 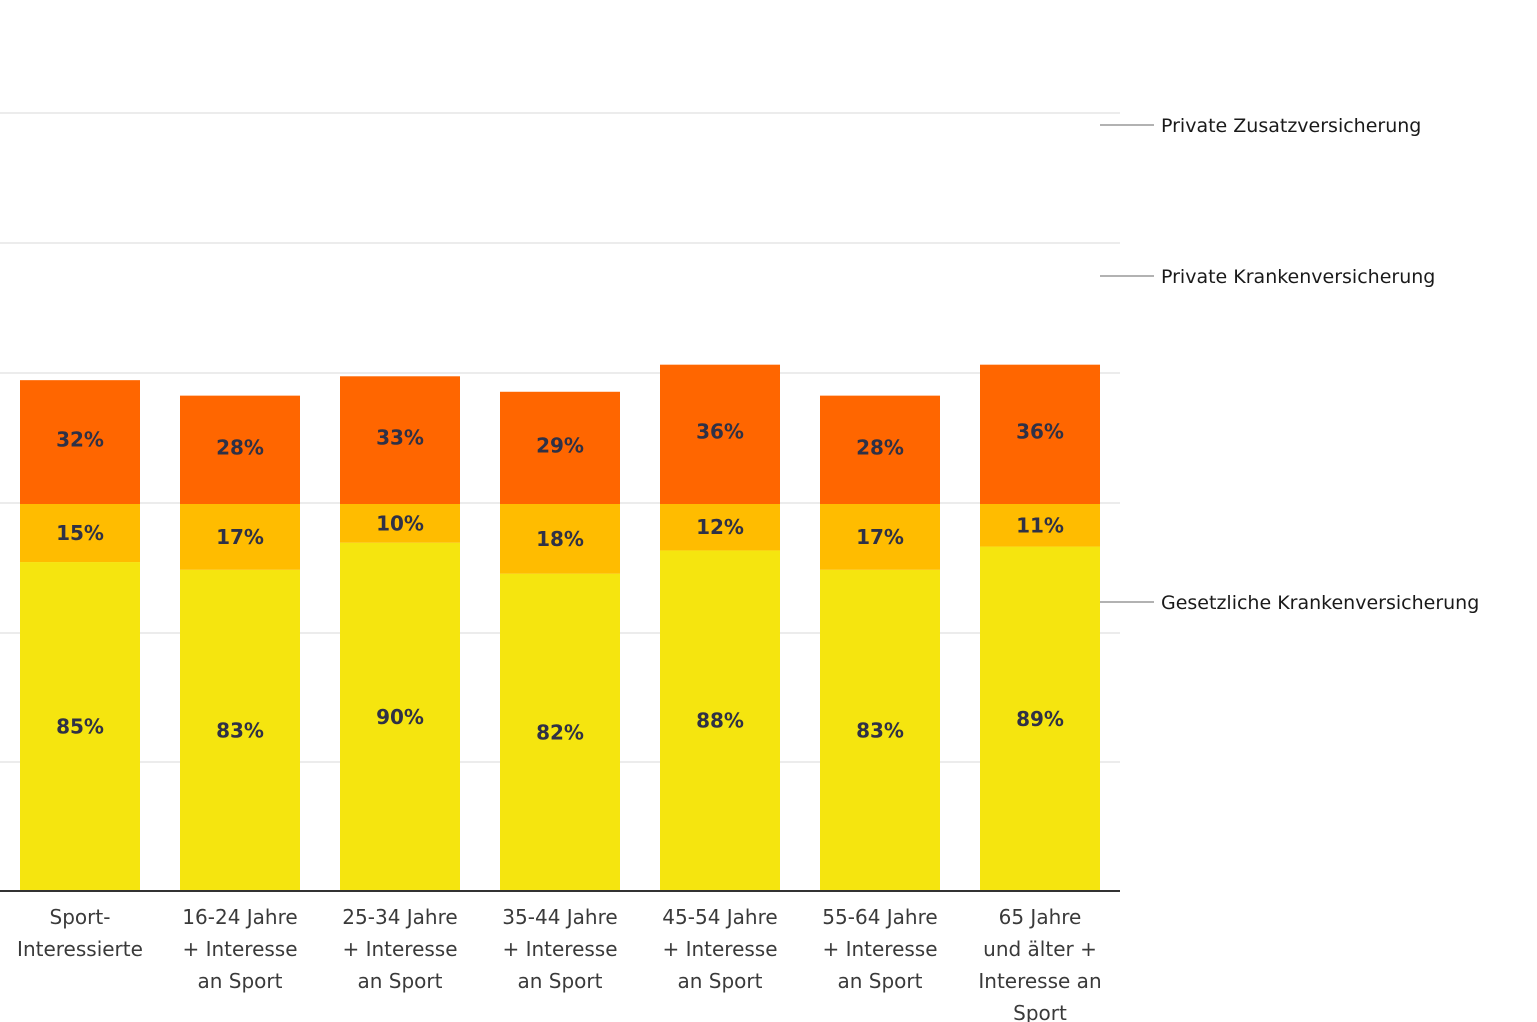 I want to click on category-label: 55-64 Jahre, so click(x=879, y=917).